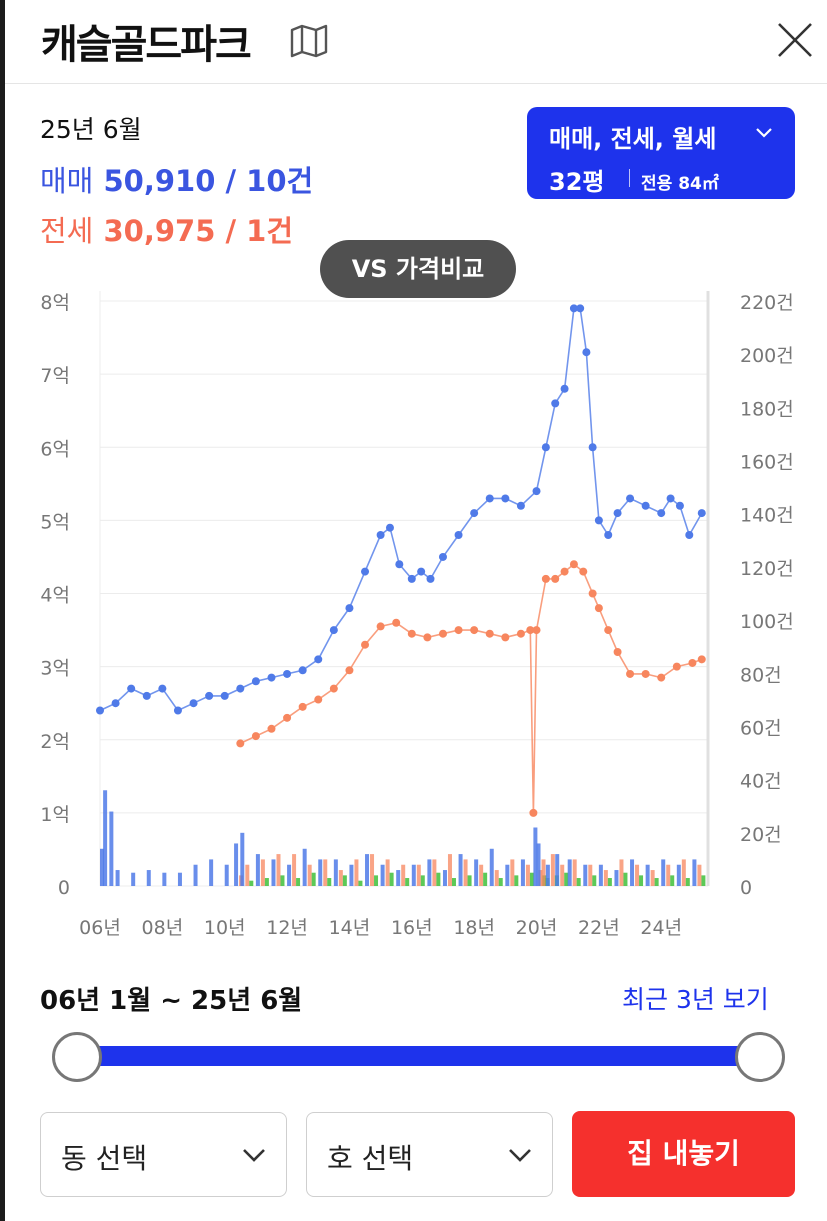 The height and width of the screenshot is (1221, 827). Describe the element at coordinates (370, 1158) in the screenshot. I see `ho-select-value: 호 선택` at that location.